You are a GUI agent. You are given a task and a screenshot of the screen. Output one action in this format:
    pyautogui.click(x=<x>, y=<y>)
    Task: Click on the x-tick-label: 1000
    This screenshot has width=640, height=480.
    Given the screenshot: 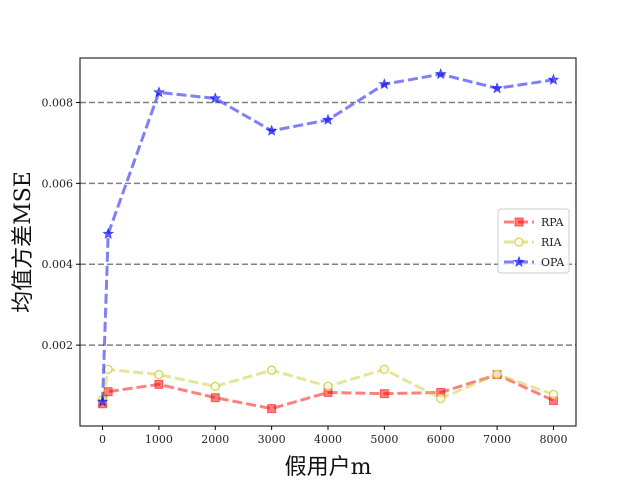 What is the action you would take?
    pyautogui.click(x=159, y=439)
    